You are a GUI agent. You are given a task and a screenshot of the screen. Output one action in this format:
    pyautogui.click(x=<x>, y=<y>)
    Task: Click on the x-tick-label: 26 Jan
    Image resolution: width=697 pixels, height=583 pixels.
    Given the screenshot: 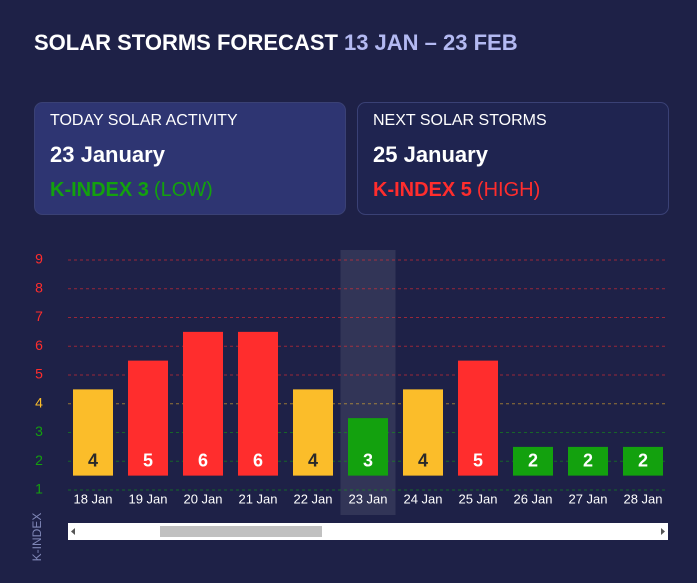 What is the action you would take?
    pyautogui.click(x=532, y=498)
    